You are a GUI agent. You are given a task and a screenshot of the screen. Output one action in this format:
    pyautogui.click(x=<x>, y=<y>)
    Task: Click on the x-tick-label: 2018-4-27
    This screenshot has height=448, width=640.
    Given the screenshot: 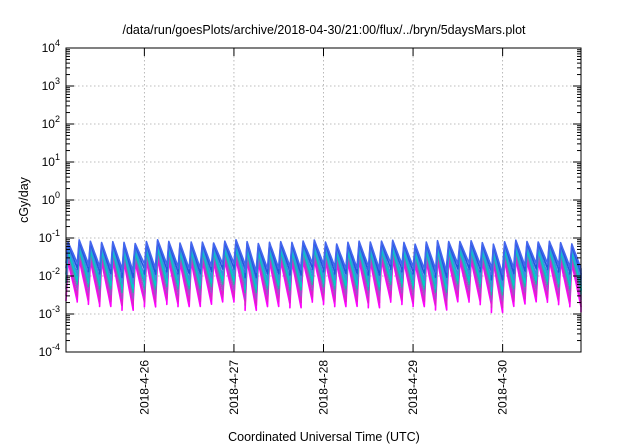 What is the action you would take?
    pyautogui.click(x=234, y=387)
    